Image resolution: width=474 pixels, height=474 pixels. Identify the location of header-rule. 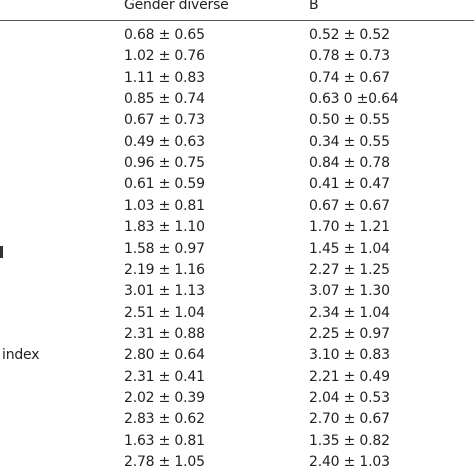
(237, 20).